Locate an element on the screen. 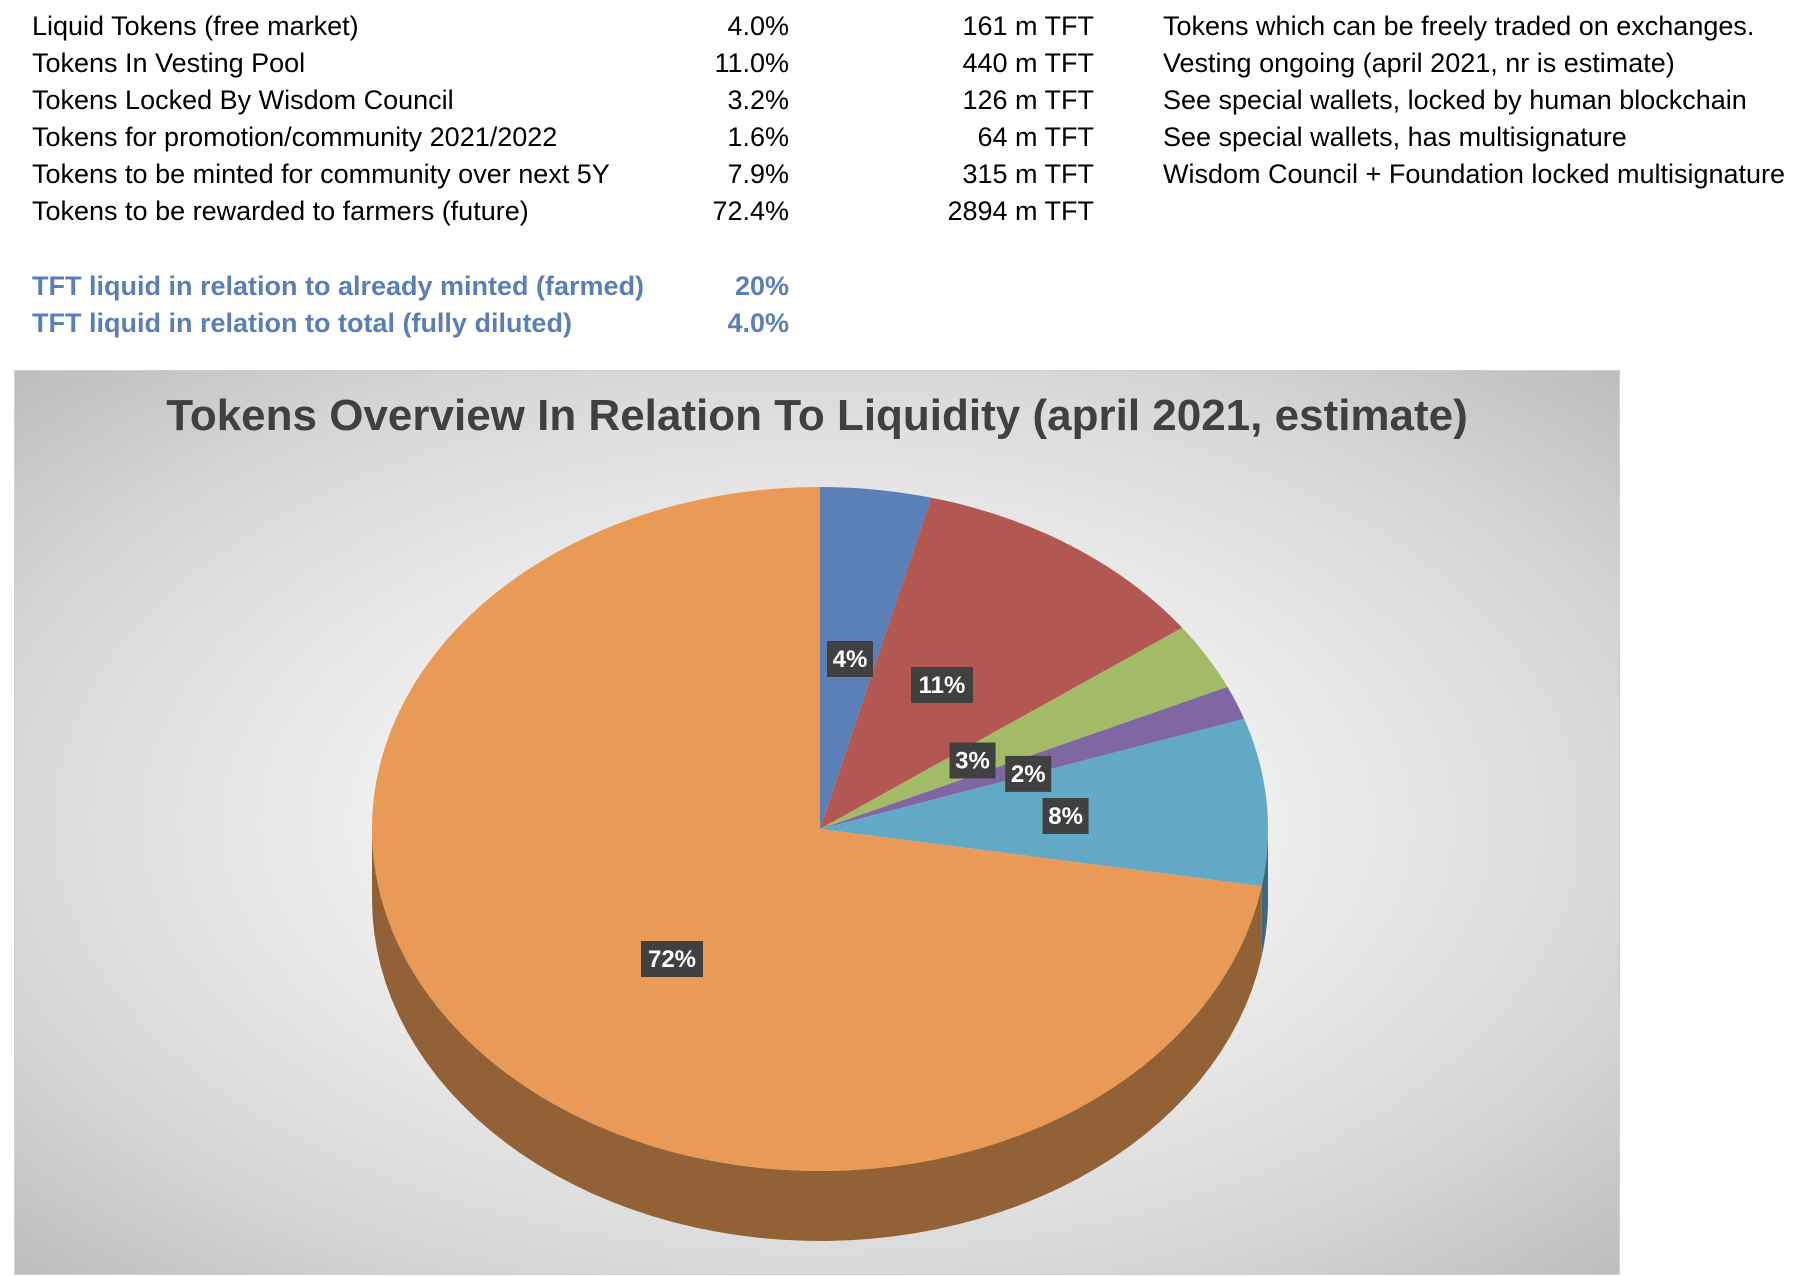 This screenshot has width=1794, height=1276. row-amount: 161 m TFT is located at coordinates (1028, 26).